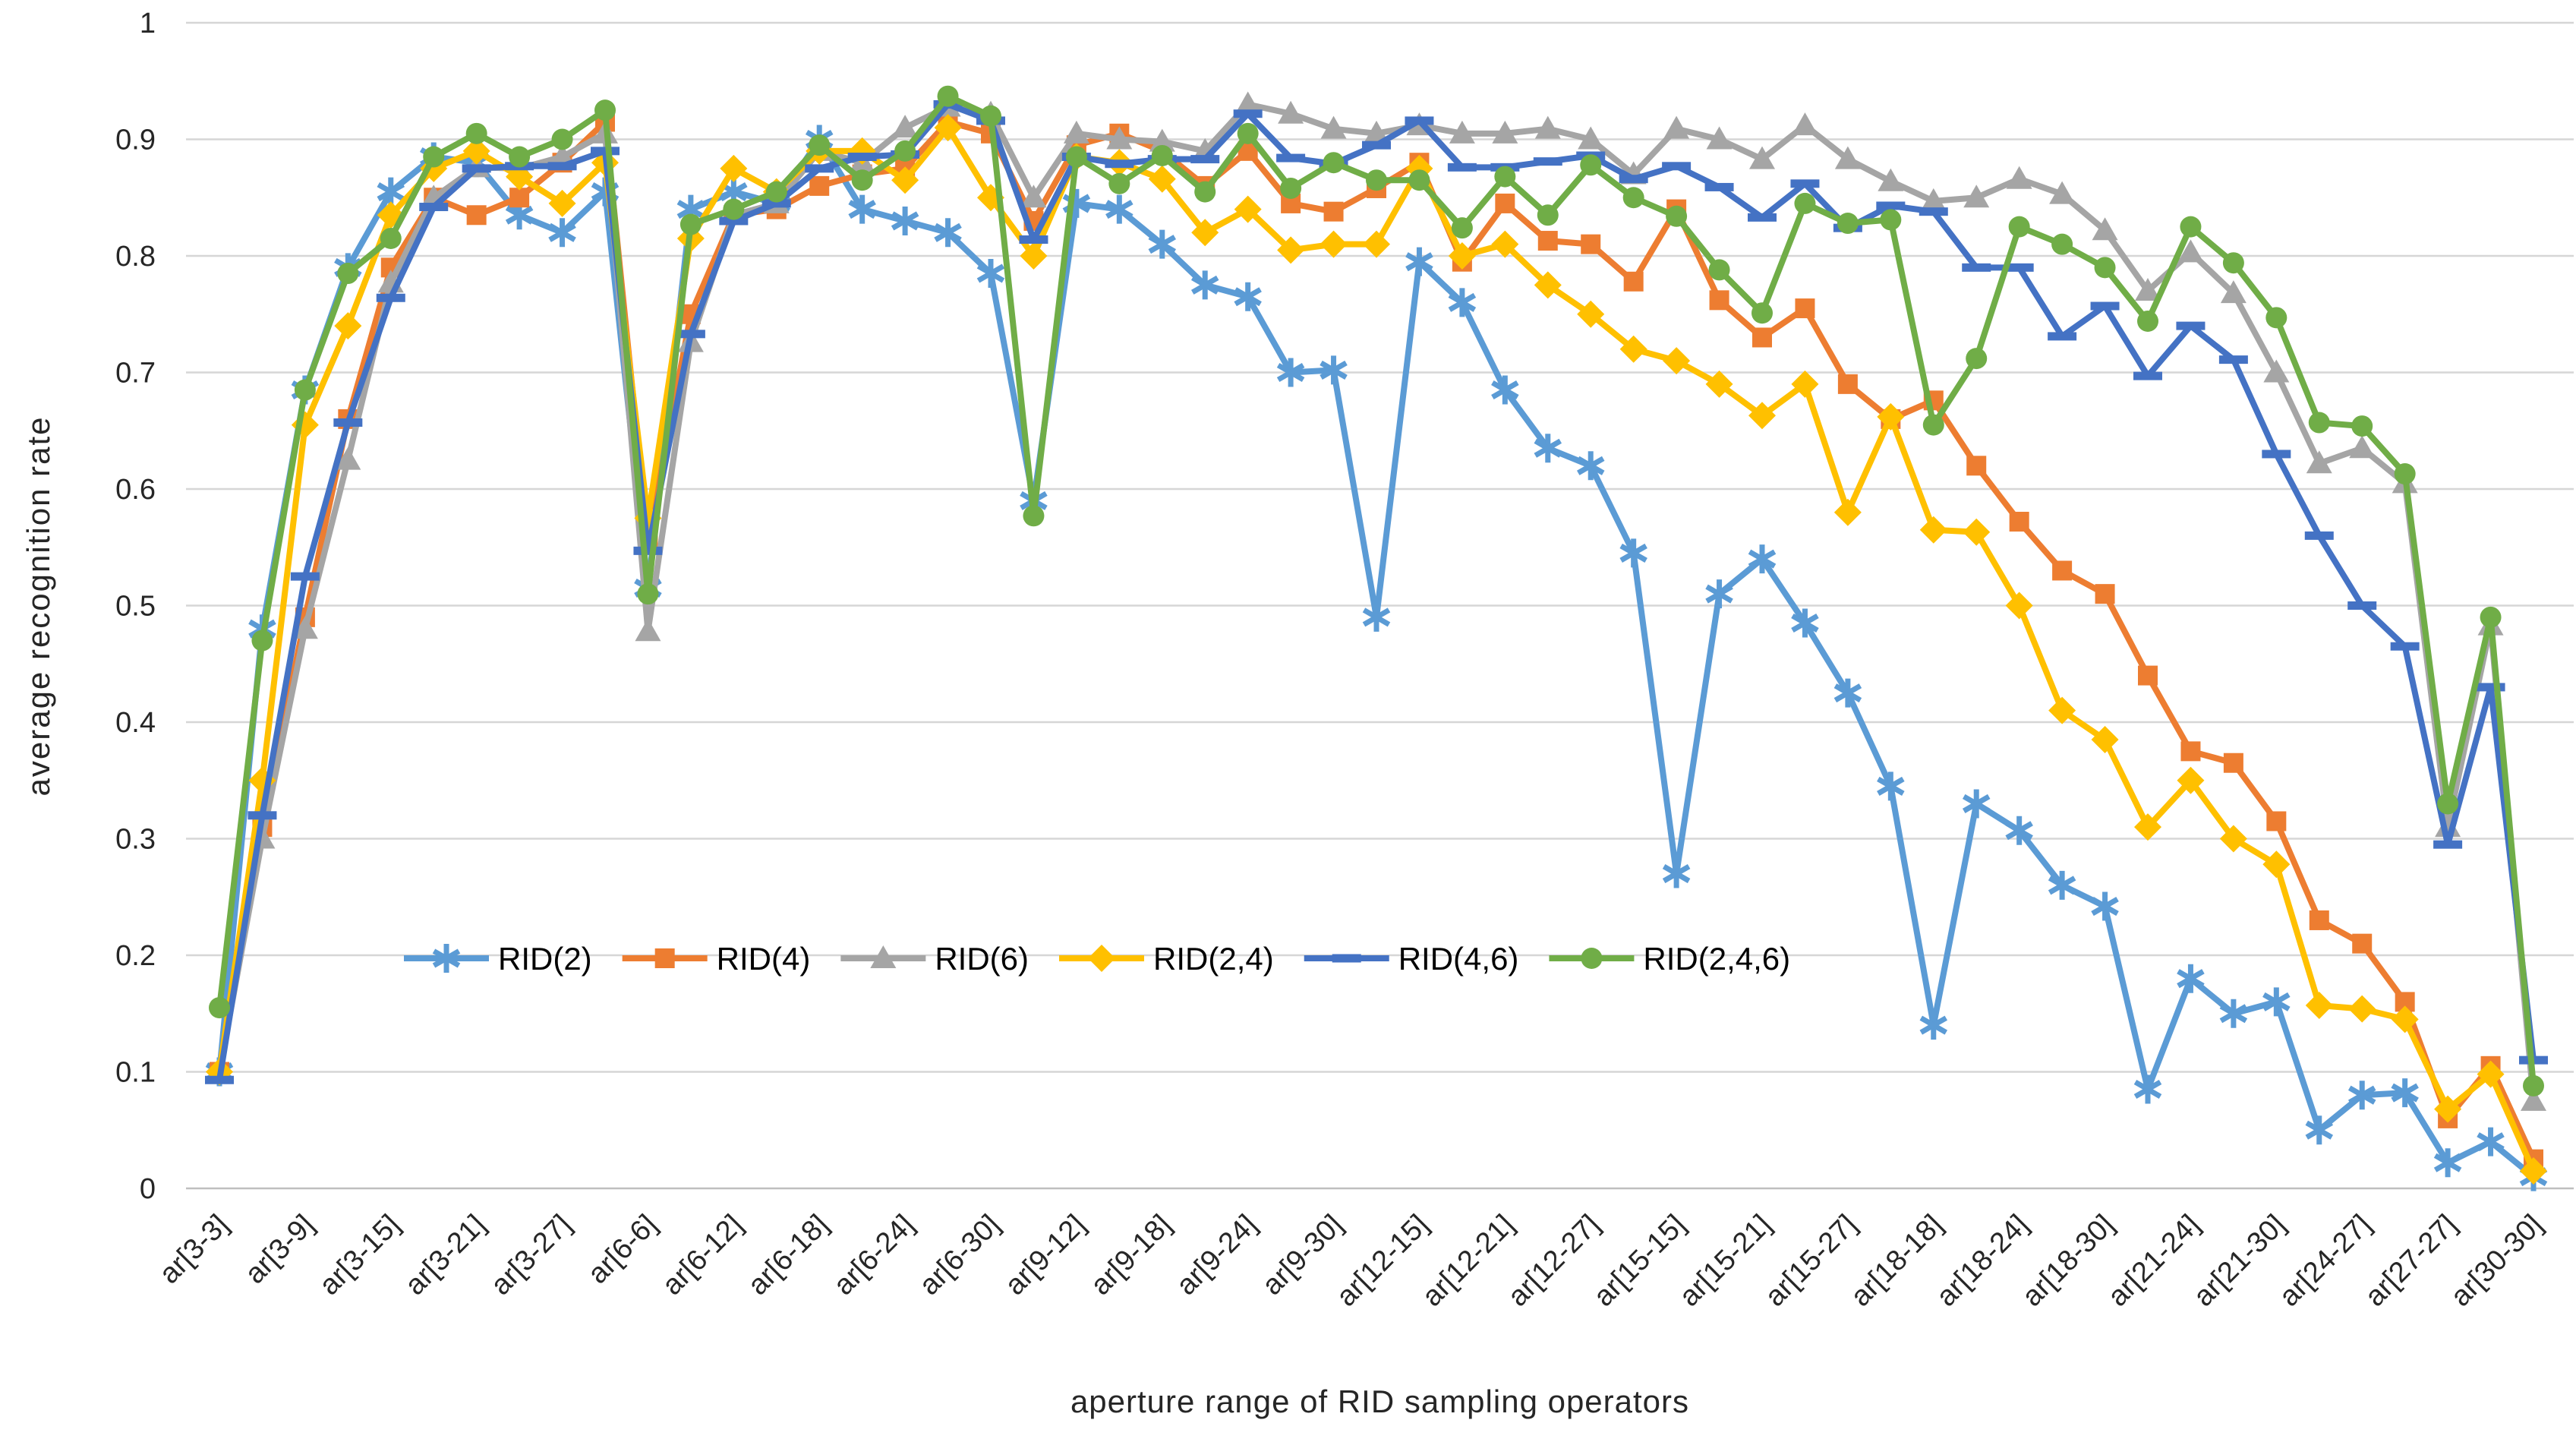 Image resolution: width=2576 pixels, height=1442 pixels. What do you see at coordinates (135, 956) in the screenshot?
I see `y-tick-label: 0.2` at bounding box center [135, 956].